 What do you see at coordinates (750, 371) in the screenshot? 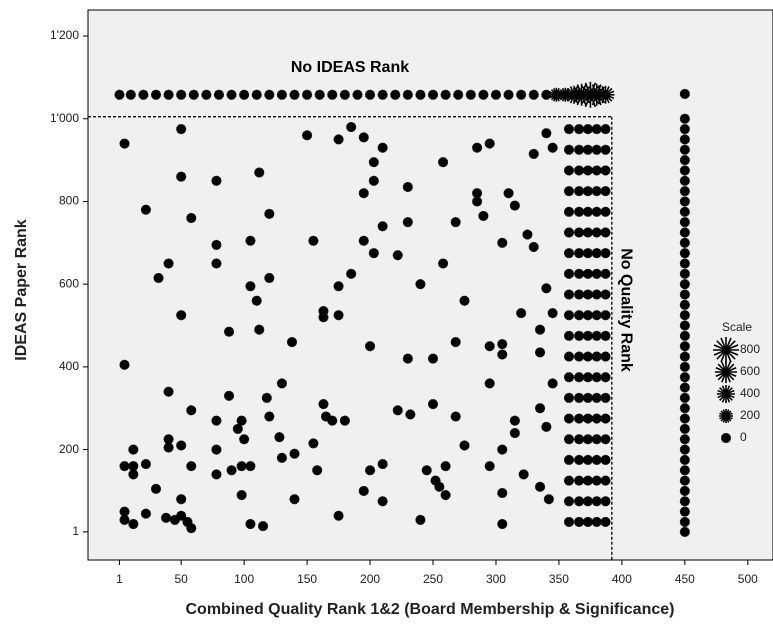
I see `legend-label: 600` at bounding box center [750, 371].